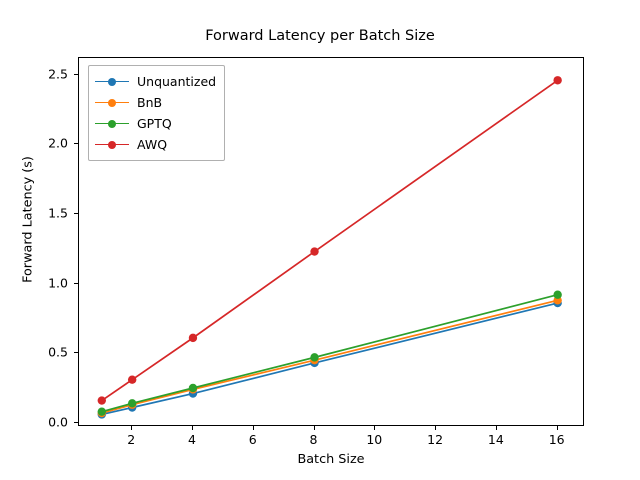 The height and width of the screenshot is (480, 640). Describe the element at coordinates (152, 144) in the screenshot. I see `legend-label: AWQ` at that location.